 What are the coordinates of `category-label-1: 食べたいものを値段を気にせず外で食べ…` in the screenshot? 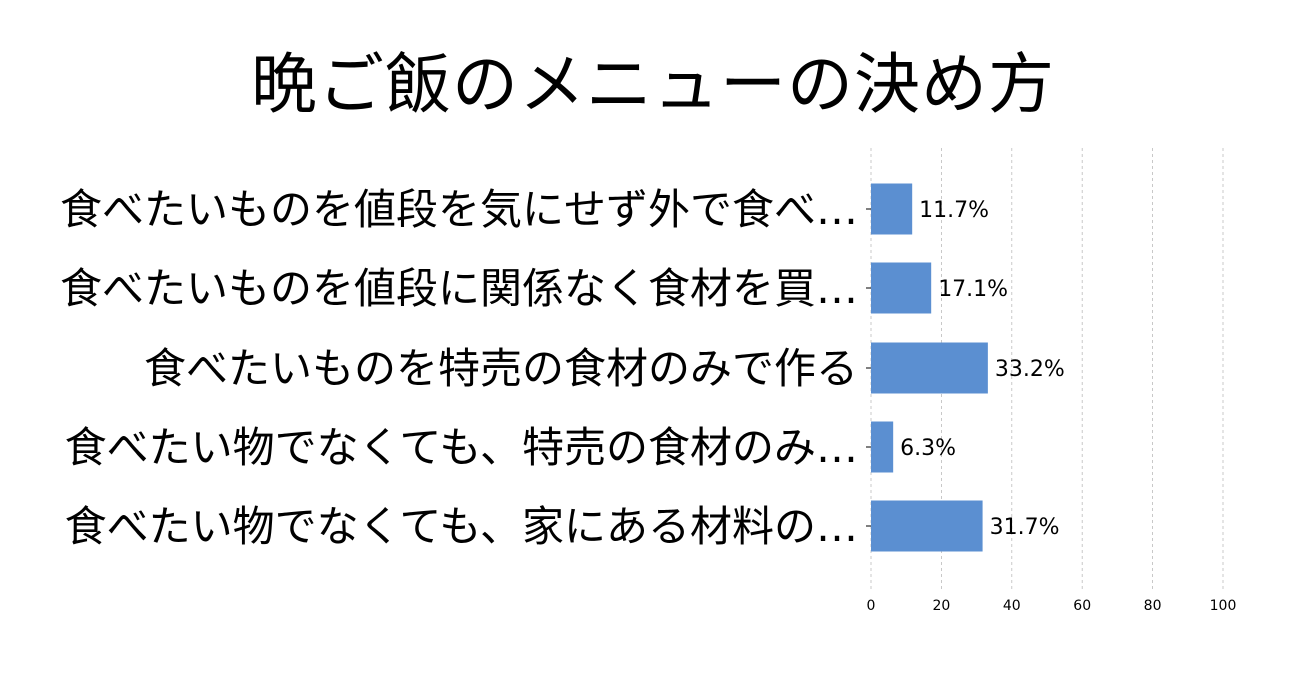 It's located at (459, 209).